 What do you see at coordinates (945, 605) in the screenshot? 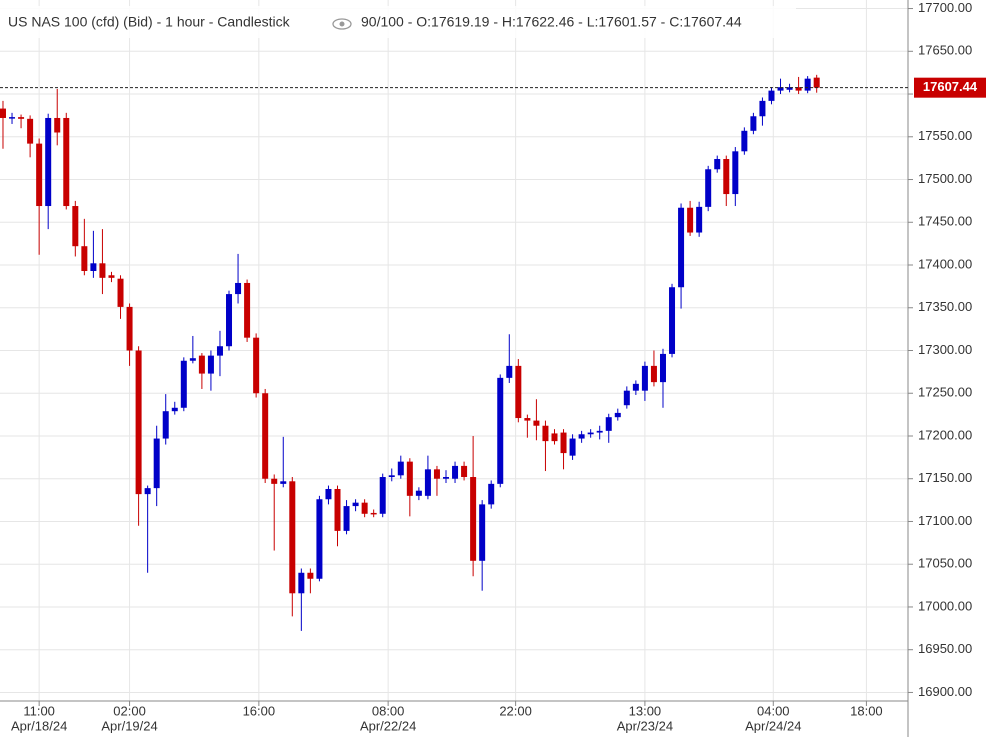
I see `y-tick-label: 17000.00` at bounding box center [945, 605].